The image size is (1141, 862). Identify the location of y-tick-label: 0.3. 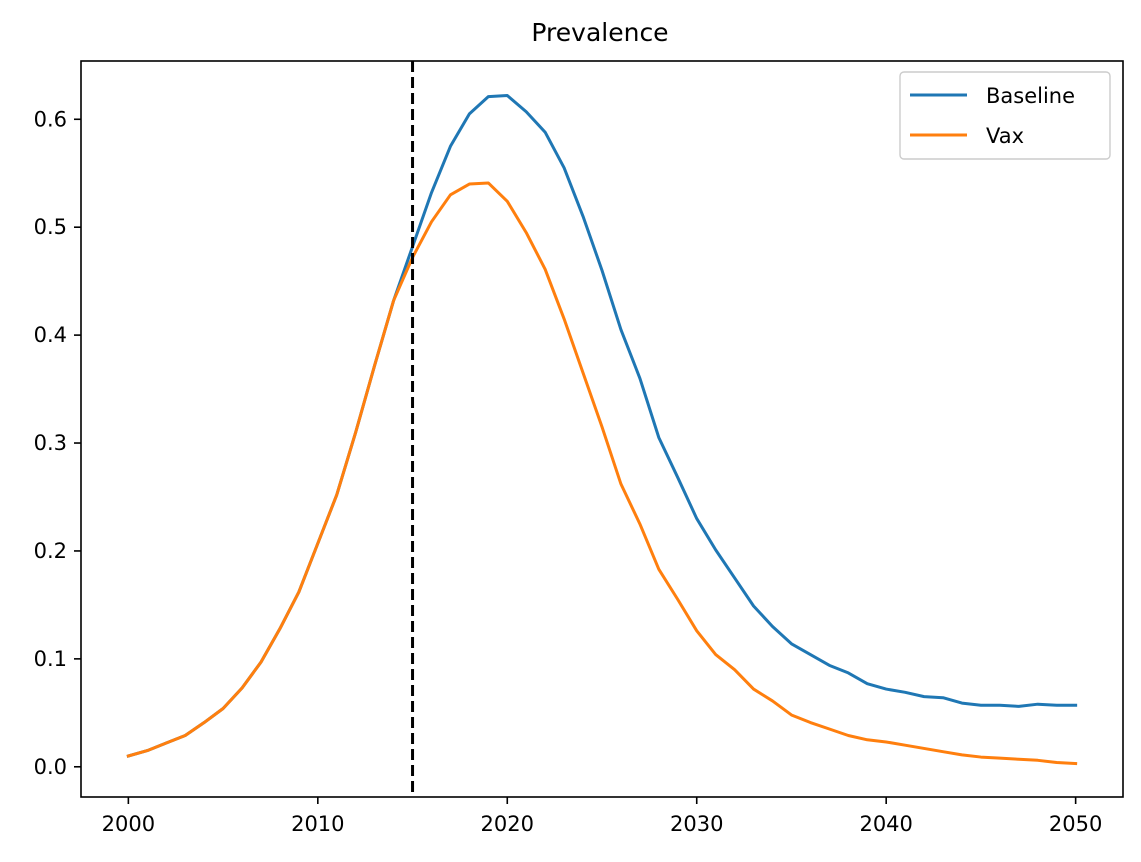
(50, 443).